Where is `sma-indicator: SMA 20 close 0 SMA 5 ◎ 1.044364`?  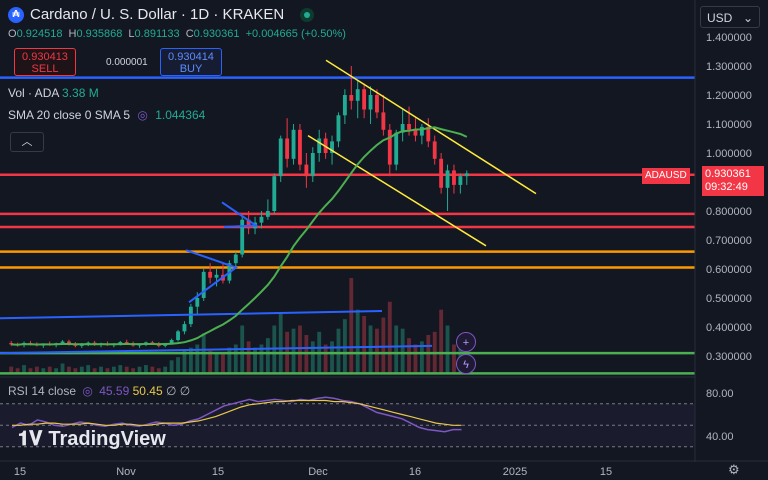 sma-indicator: SMA 20 close 0 SMA 5 ◎ 1.044364 is located at coordinates (106, 115).